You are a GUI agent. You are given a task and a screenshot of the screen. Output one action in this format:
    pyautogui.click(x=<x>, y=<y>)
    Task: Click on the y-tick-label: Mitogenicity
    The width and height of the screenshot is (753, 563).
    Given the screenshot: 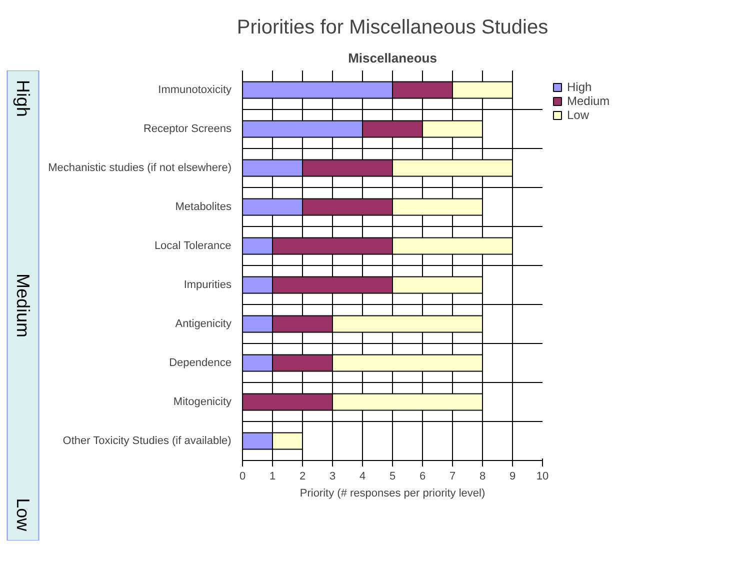 What is the action you would take?
    pyautogui.click(x=202, y=402)
    